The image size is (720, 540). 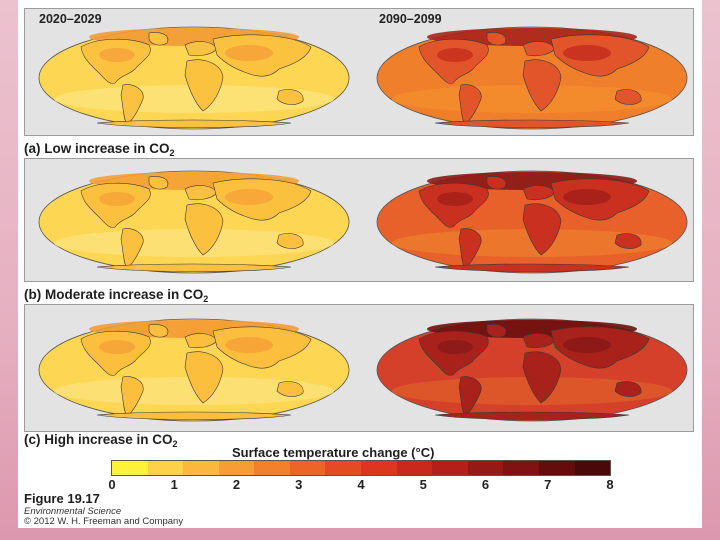 I want to click on scale-tick-label: 7, so click(x=548, y=484).